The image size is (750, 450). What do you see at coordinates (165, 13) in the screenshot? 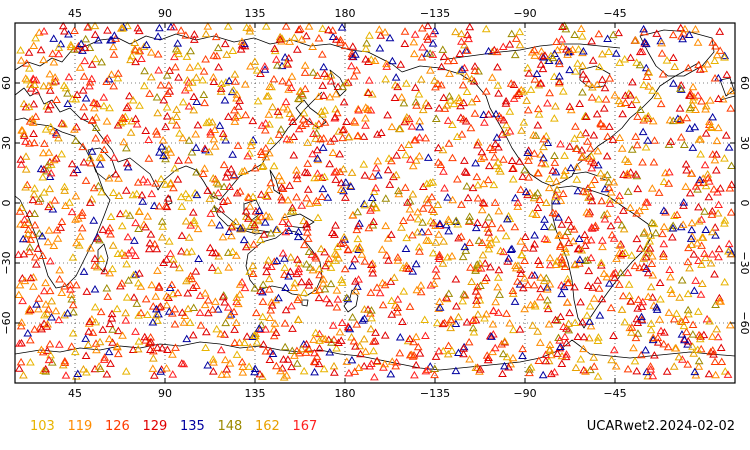
I see `top-lon-label: 90` at bounding box center [165, 13].